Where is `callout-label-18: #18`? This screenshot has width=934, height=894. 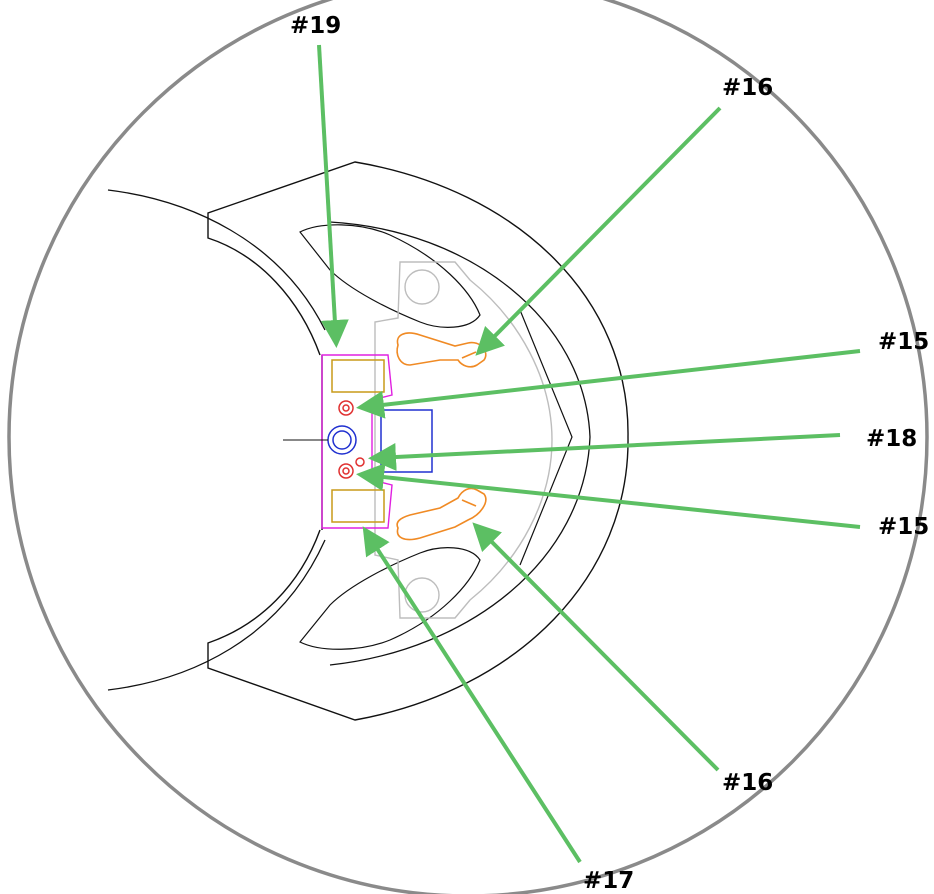 callout-label-18: #18 is located at coordinates (891, 439).